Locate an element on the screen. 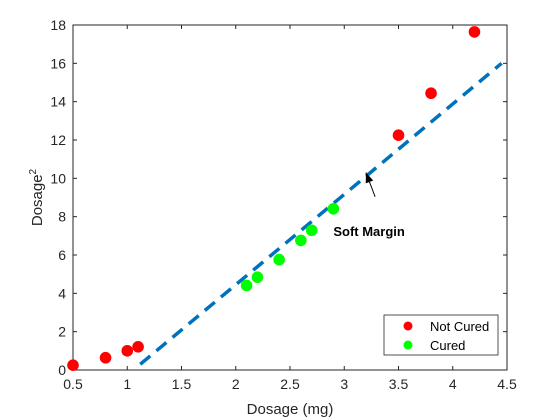 This screenshot has height=420, width=560. annotation-text: Soft Margin is located at coordinates (369, 231).